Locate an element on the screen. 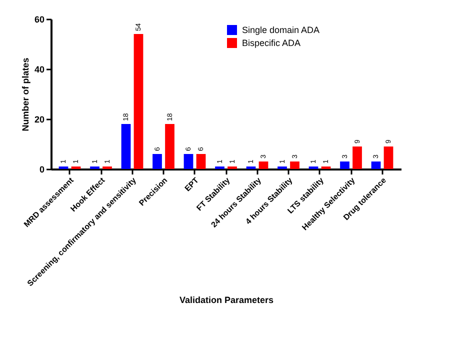 The image size is (451, 351). x-axis-title: Validation Parameters is located at coordinates (226, 300).